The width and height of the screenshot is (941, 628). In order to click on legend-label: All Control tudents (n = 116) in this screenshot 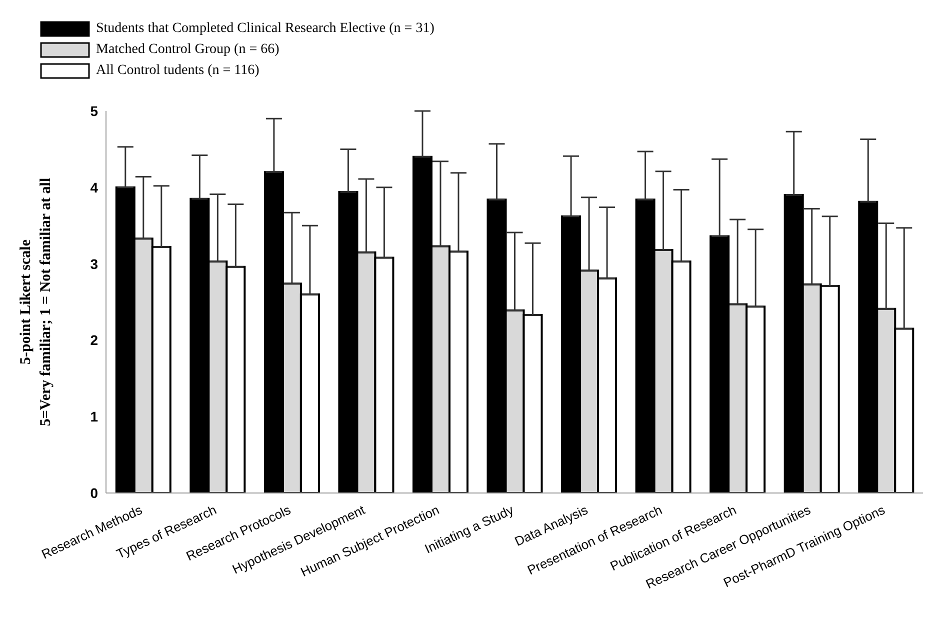, I will do `click(178, 70)`.